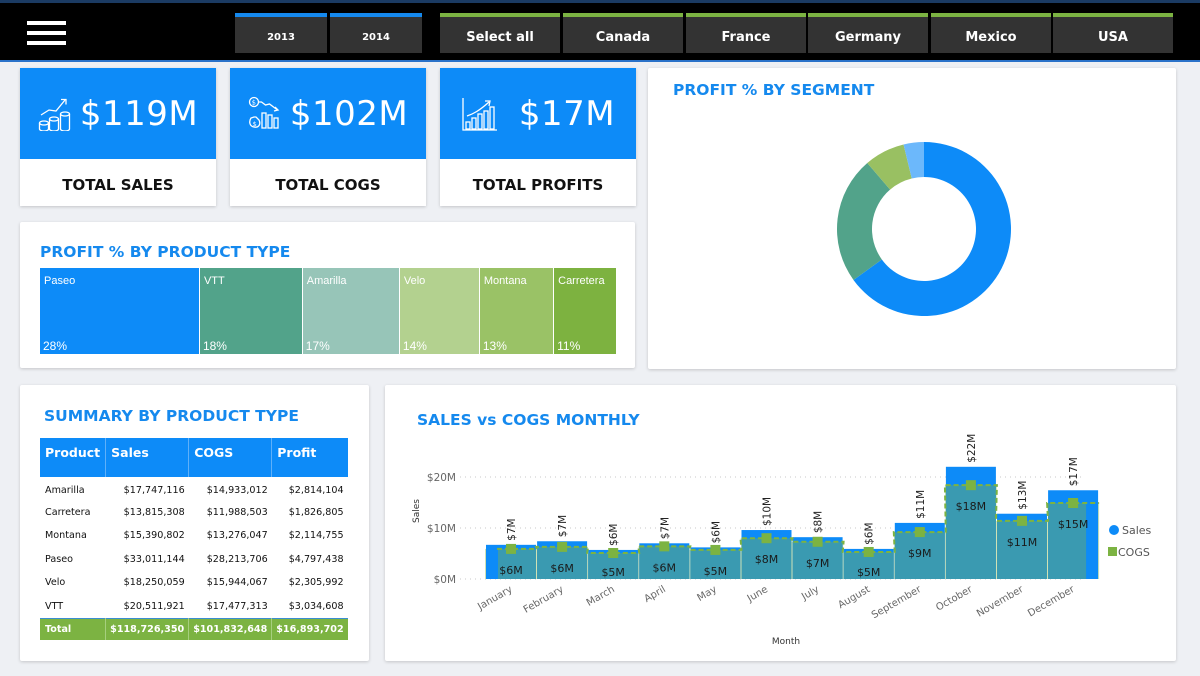  Describe the element at coordinates (1112, 551) in the screenshot. I see `legend-cogs-marker` at that location.